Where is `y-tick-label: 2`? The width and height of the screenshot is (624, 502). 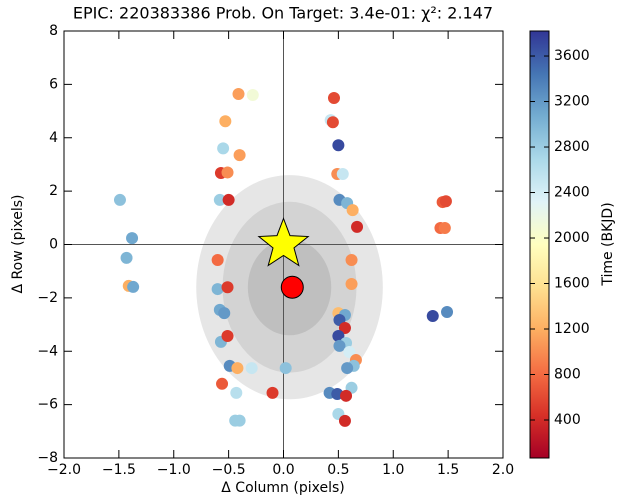 y-tick-label: 2 is located at coordinates (53, 191).